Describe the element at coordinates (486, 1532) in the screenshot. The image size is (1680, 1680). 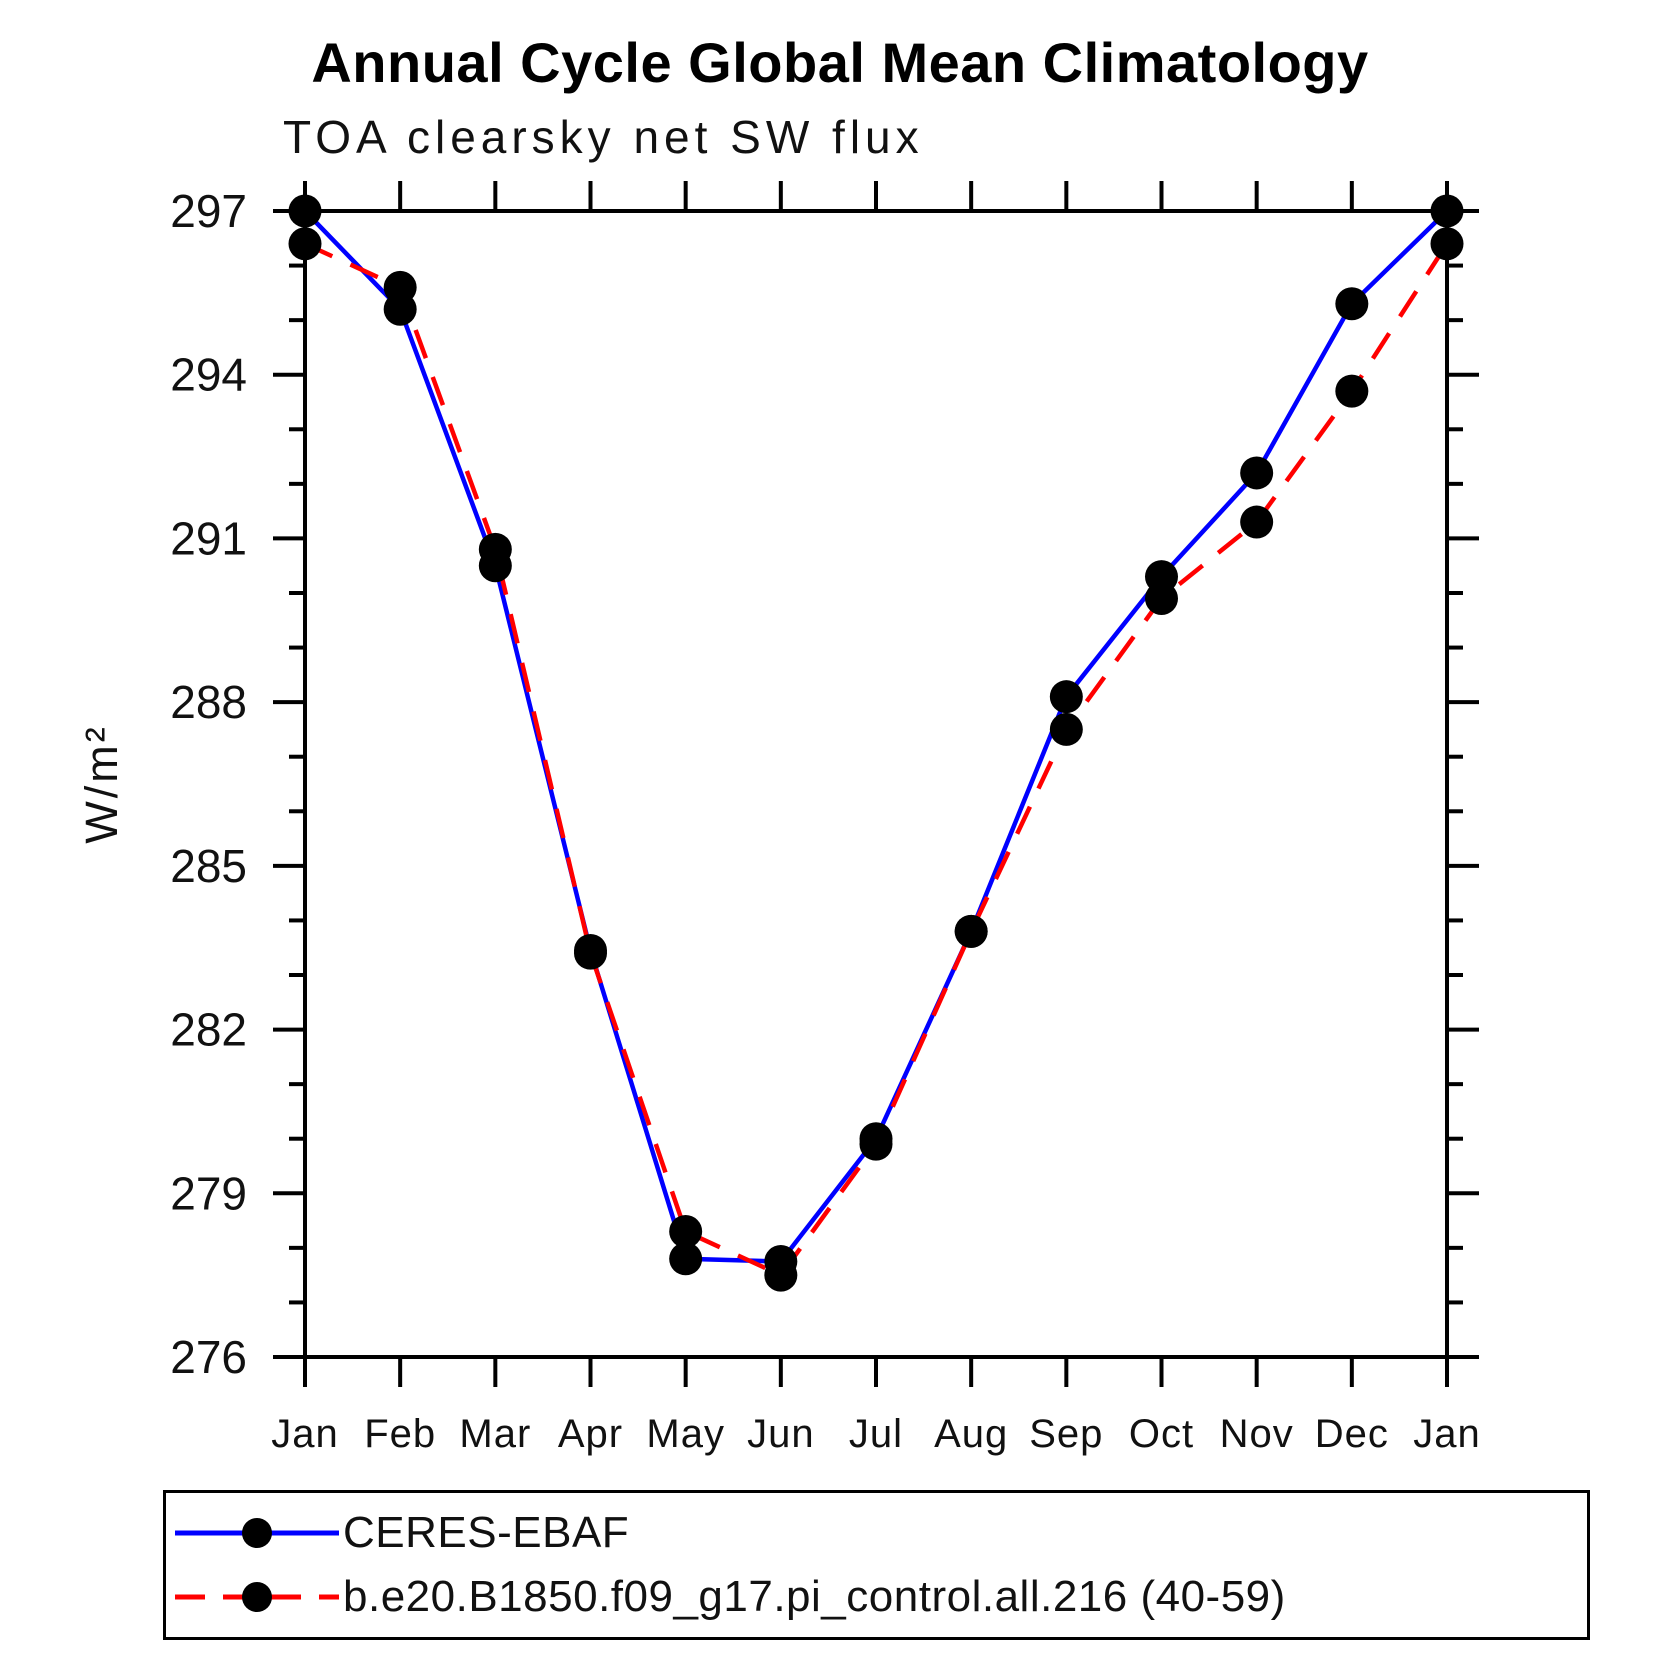
I see `legend-label-observation: CERES-EBAF` at that location.